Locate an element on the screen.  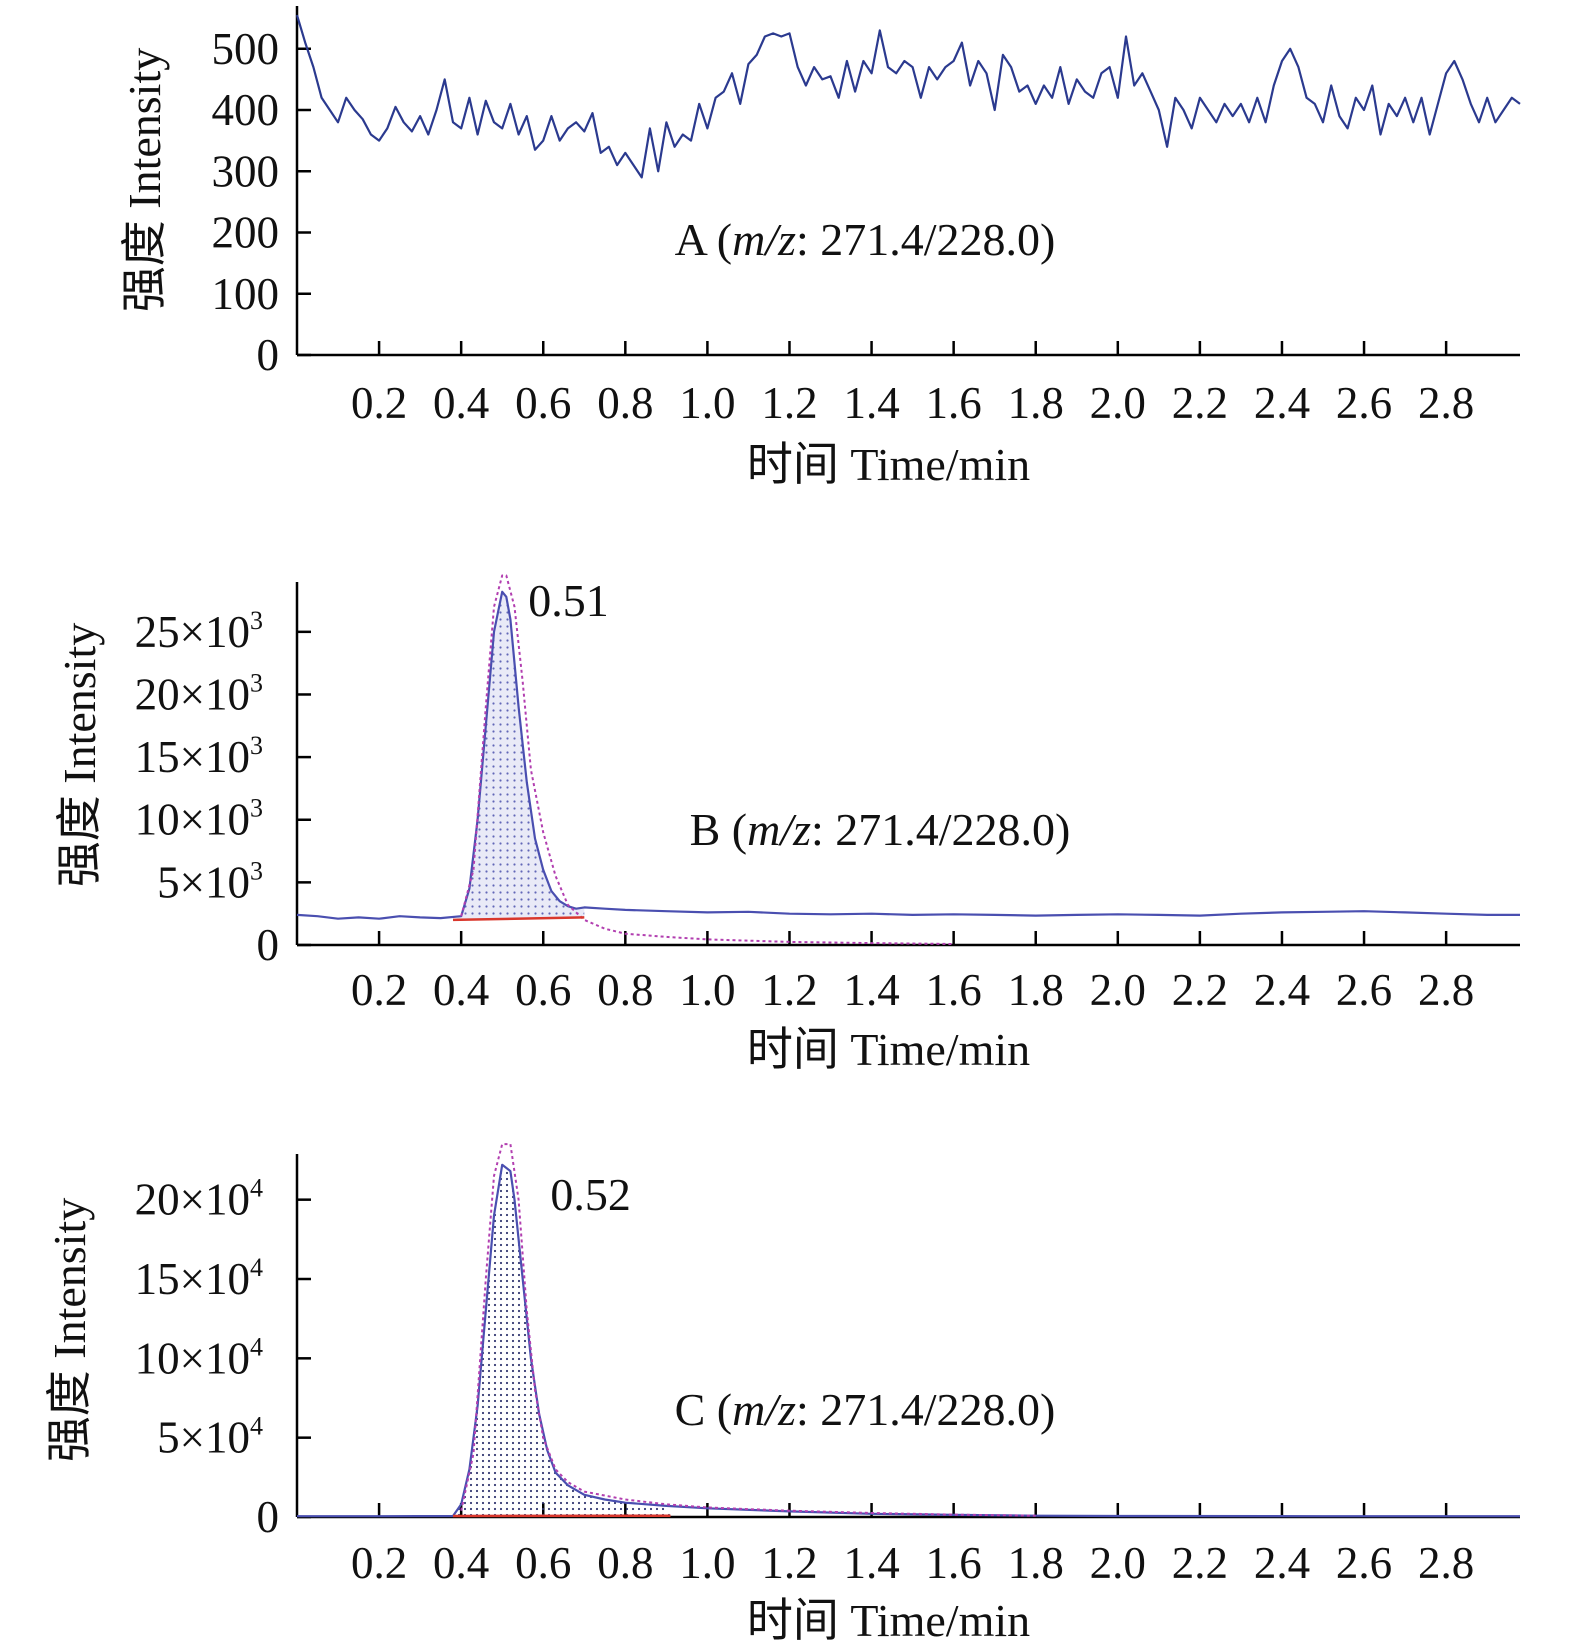
y-tick-label: 5×10³ is located at coordinates (210, 881).